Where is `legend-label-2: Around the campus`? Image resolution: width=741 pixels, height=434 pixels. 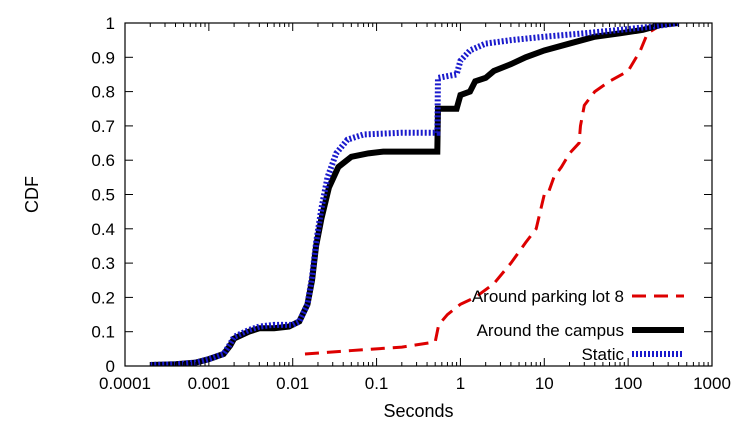
legend-label-2: Around the campus is located at coordinates (550, 330).